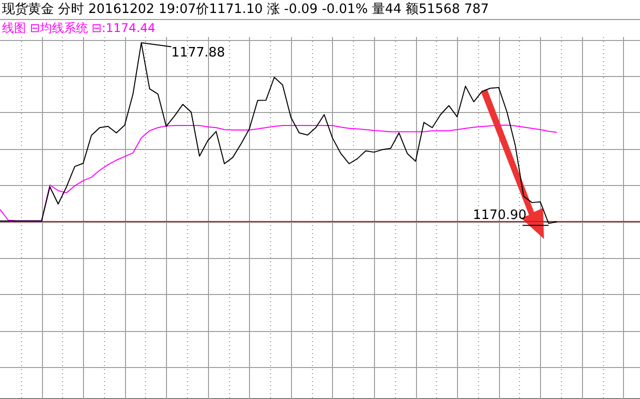 This screenshot has width=640, height=399. I want to click on chart-subtitle: 线图 ⊟均线系统 ⊟:1174.44, so click(78, 28).